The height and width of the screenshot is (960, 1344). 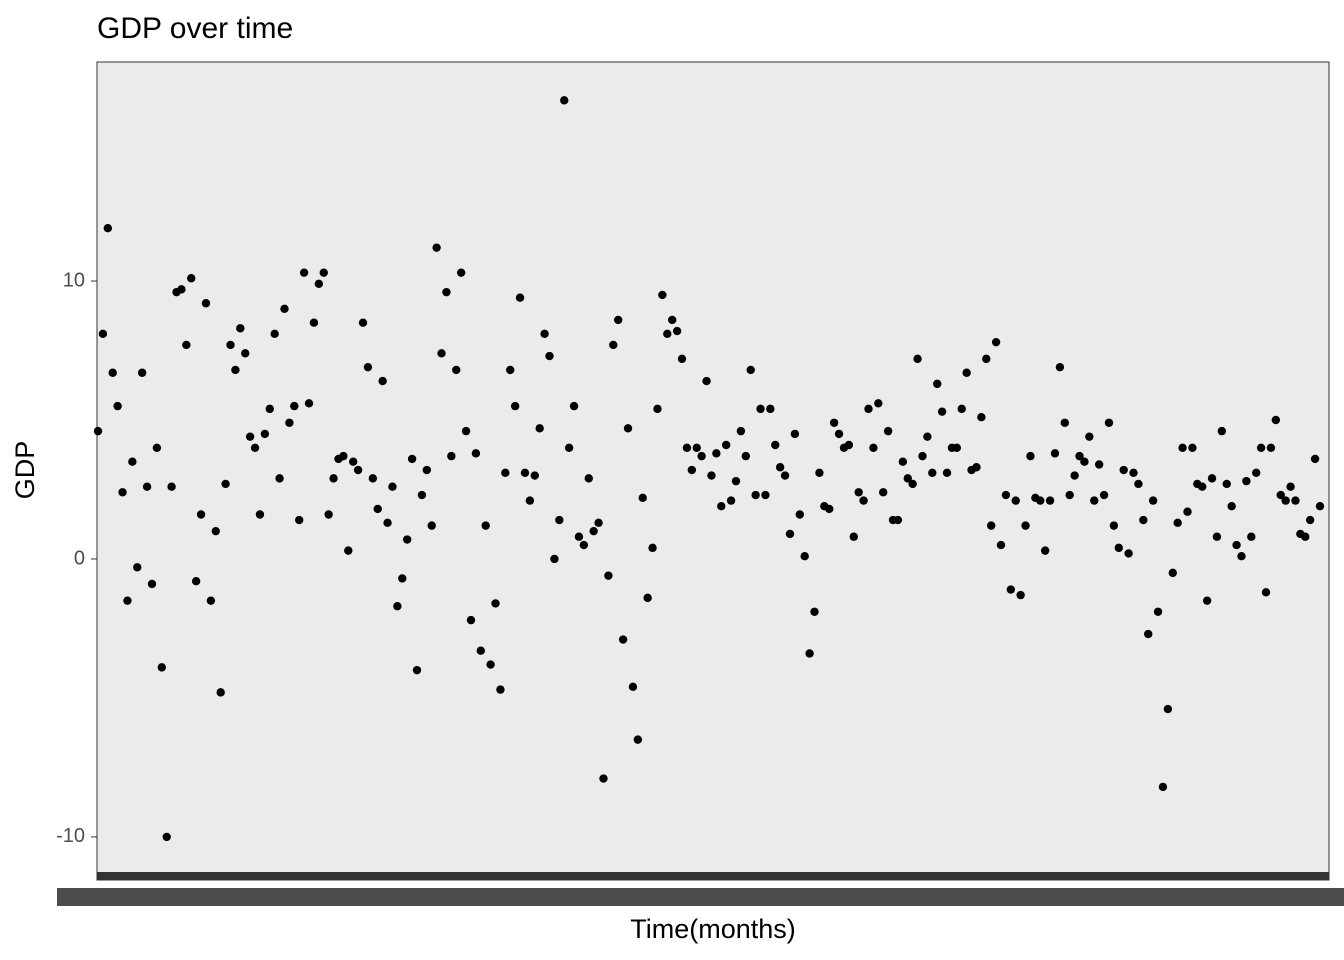 I want to click on y-tick-label: -10, so click(x=70, y=836).